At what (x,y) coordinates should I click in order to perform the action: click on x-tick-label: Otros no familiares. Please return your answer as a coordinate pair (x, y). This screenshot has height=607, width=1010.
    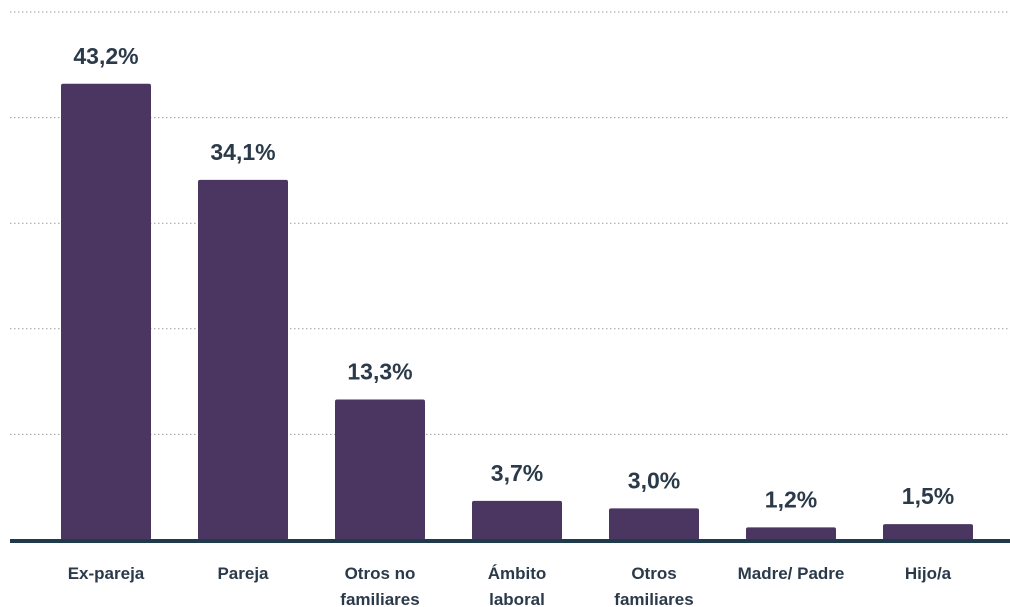
    Looking at the image, I should click on (380, 585).